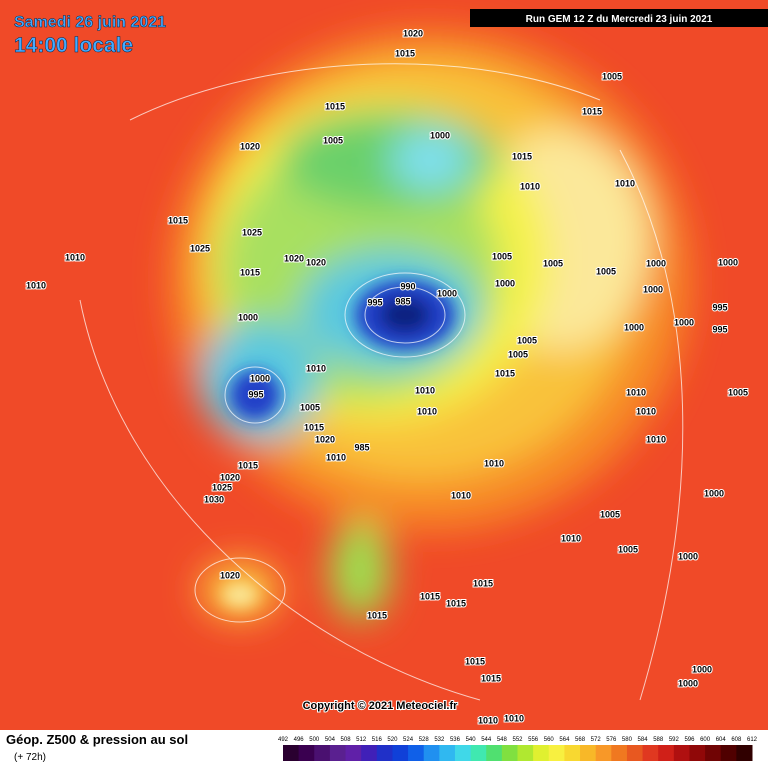  What do you see at coordinates (299, 740) in the screenshot?
I see `scale-label: 496` at bounding box center [299, 740].